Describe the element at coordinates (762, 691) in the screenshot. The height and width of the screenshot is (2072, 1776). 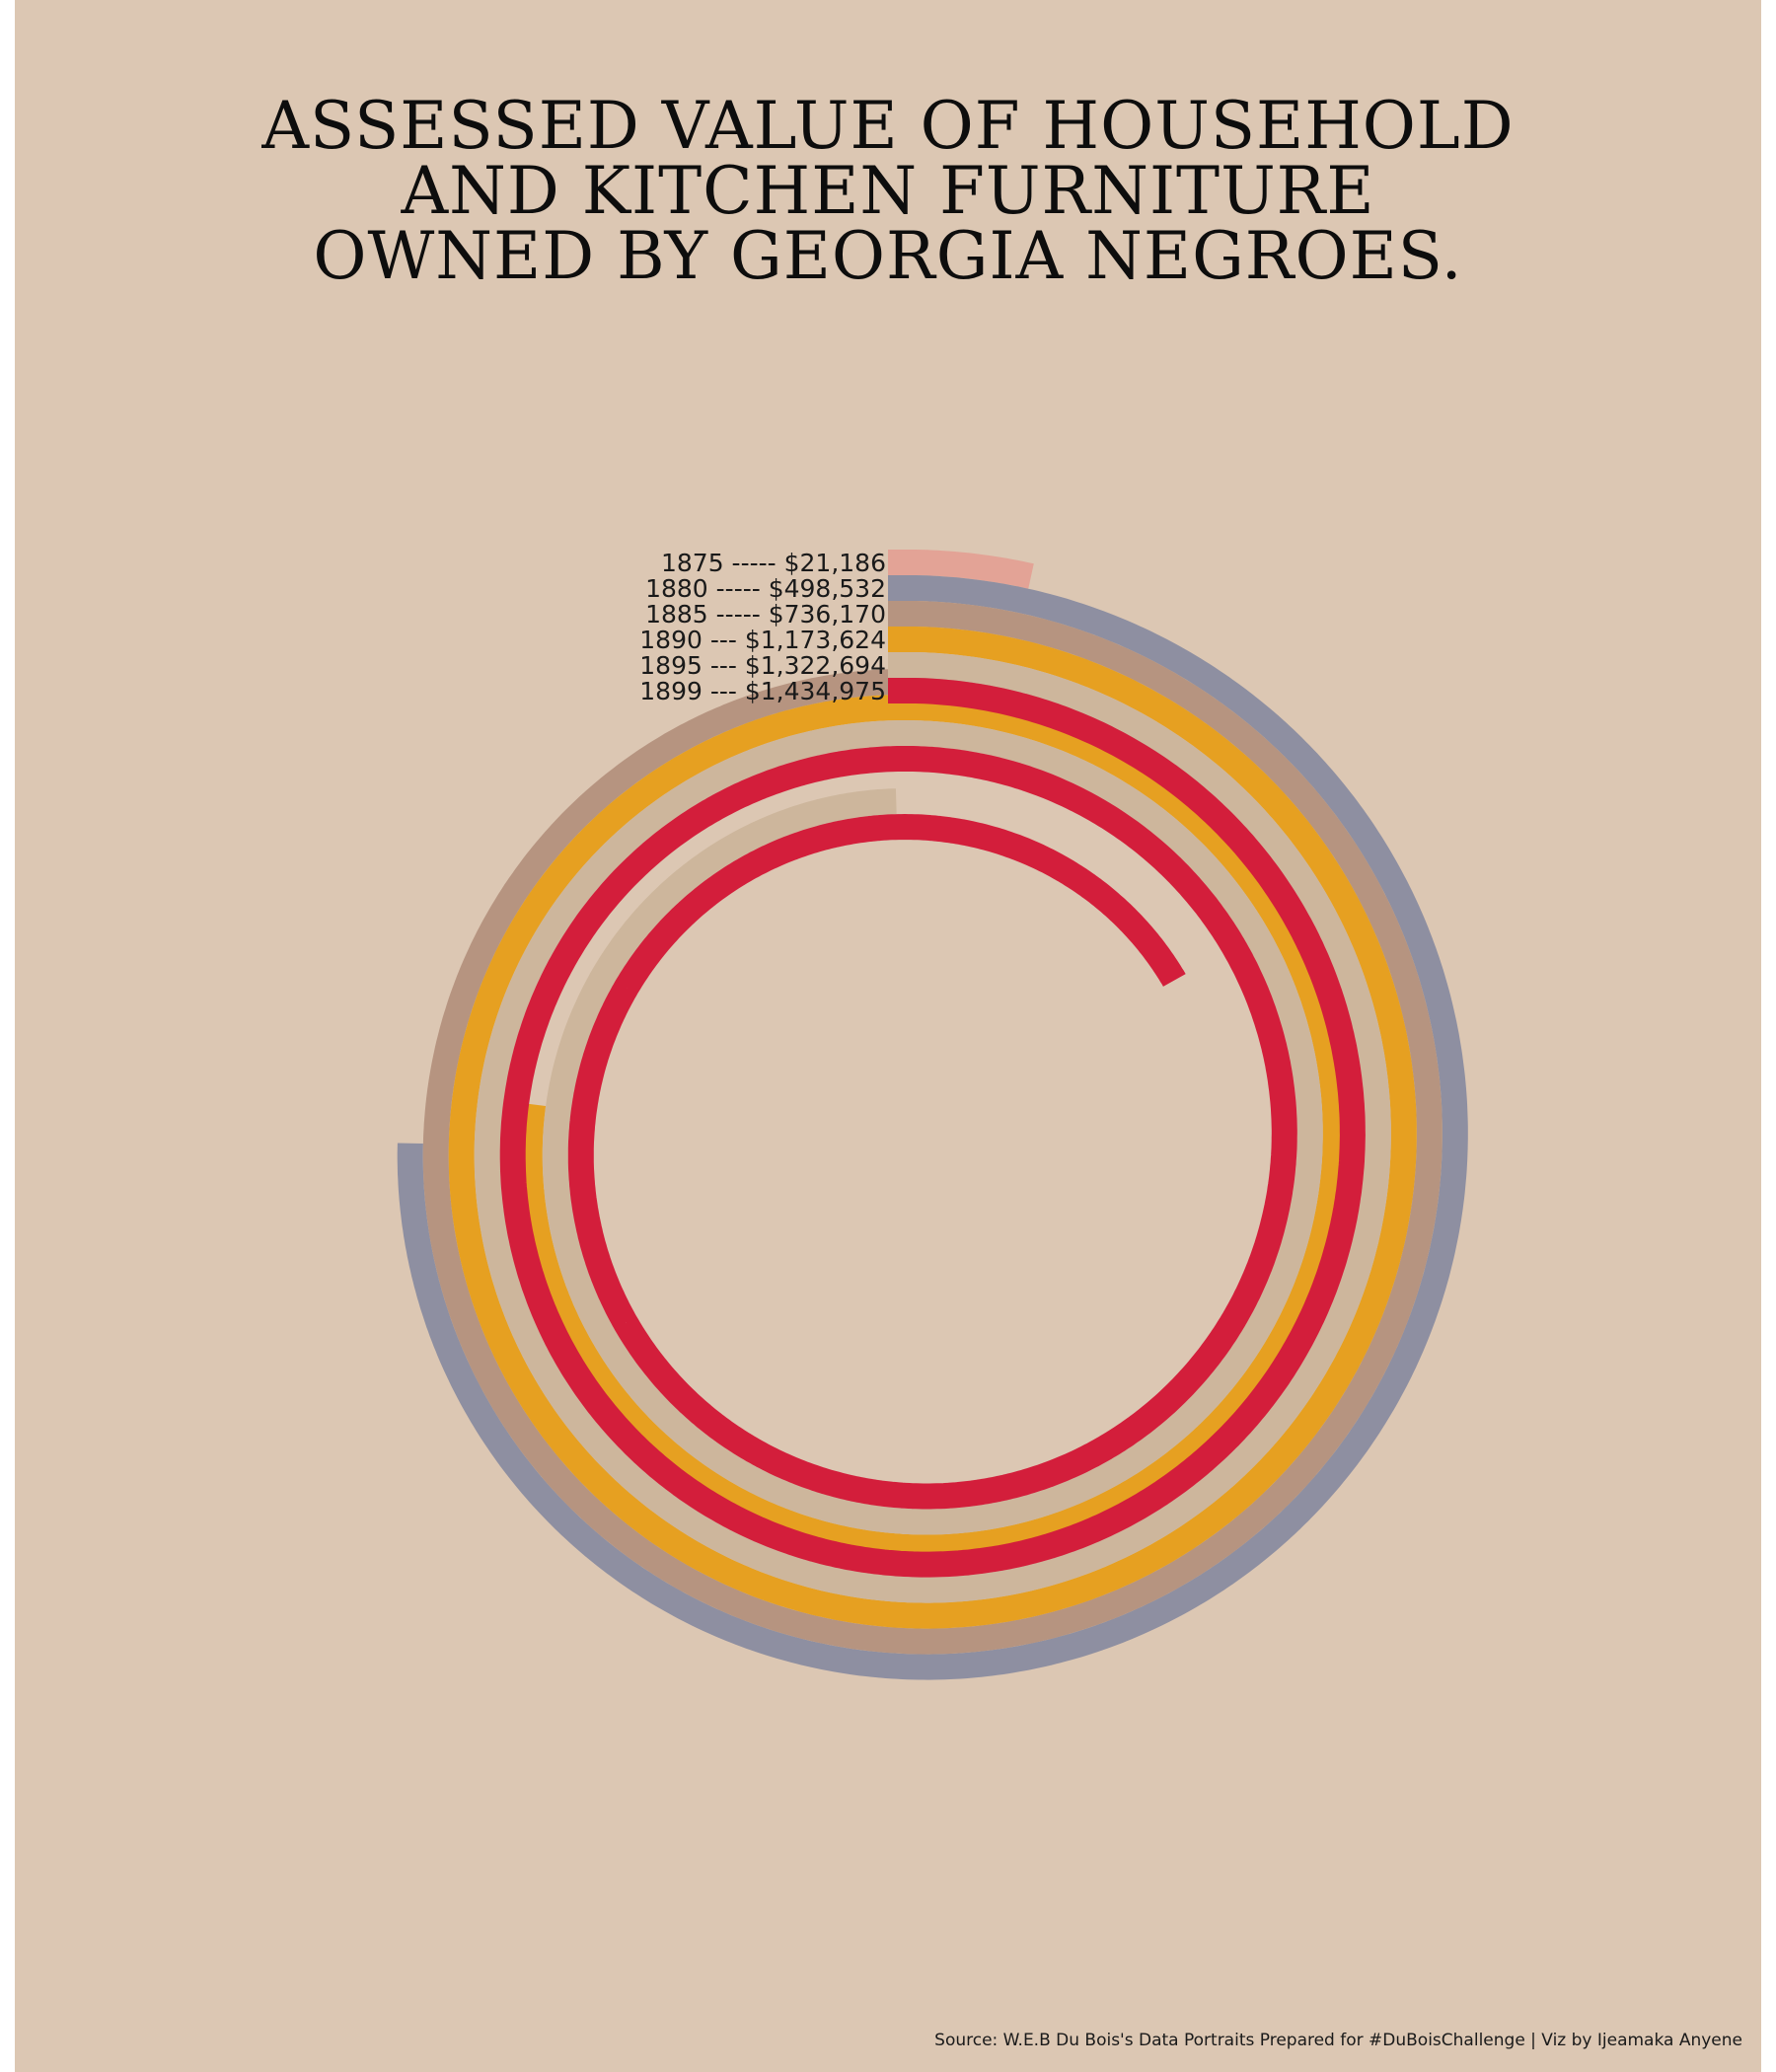
I see `legend-label-1899: 1899 --- $1,434,975` at that location.